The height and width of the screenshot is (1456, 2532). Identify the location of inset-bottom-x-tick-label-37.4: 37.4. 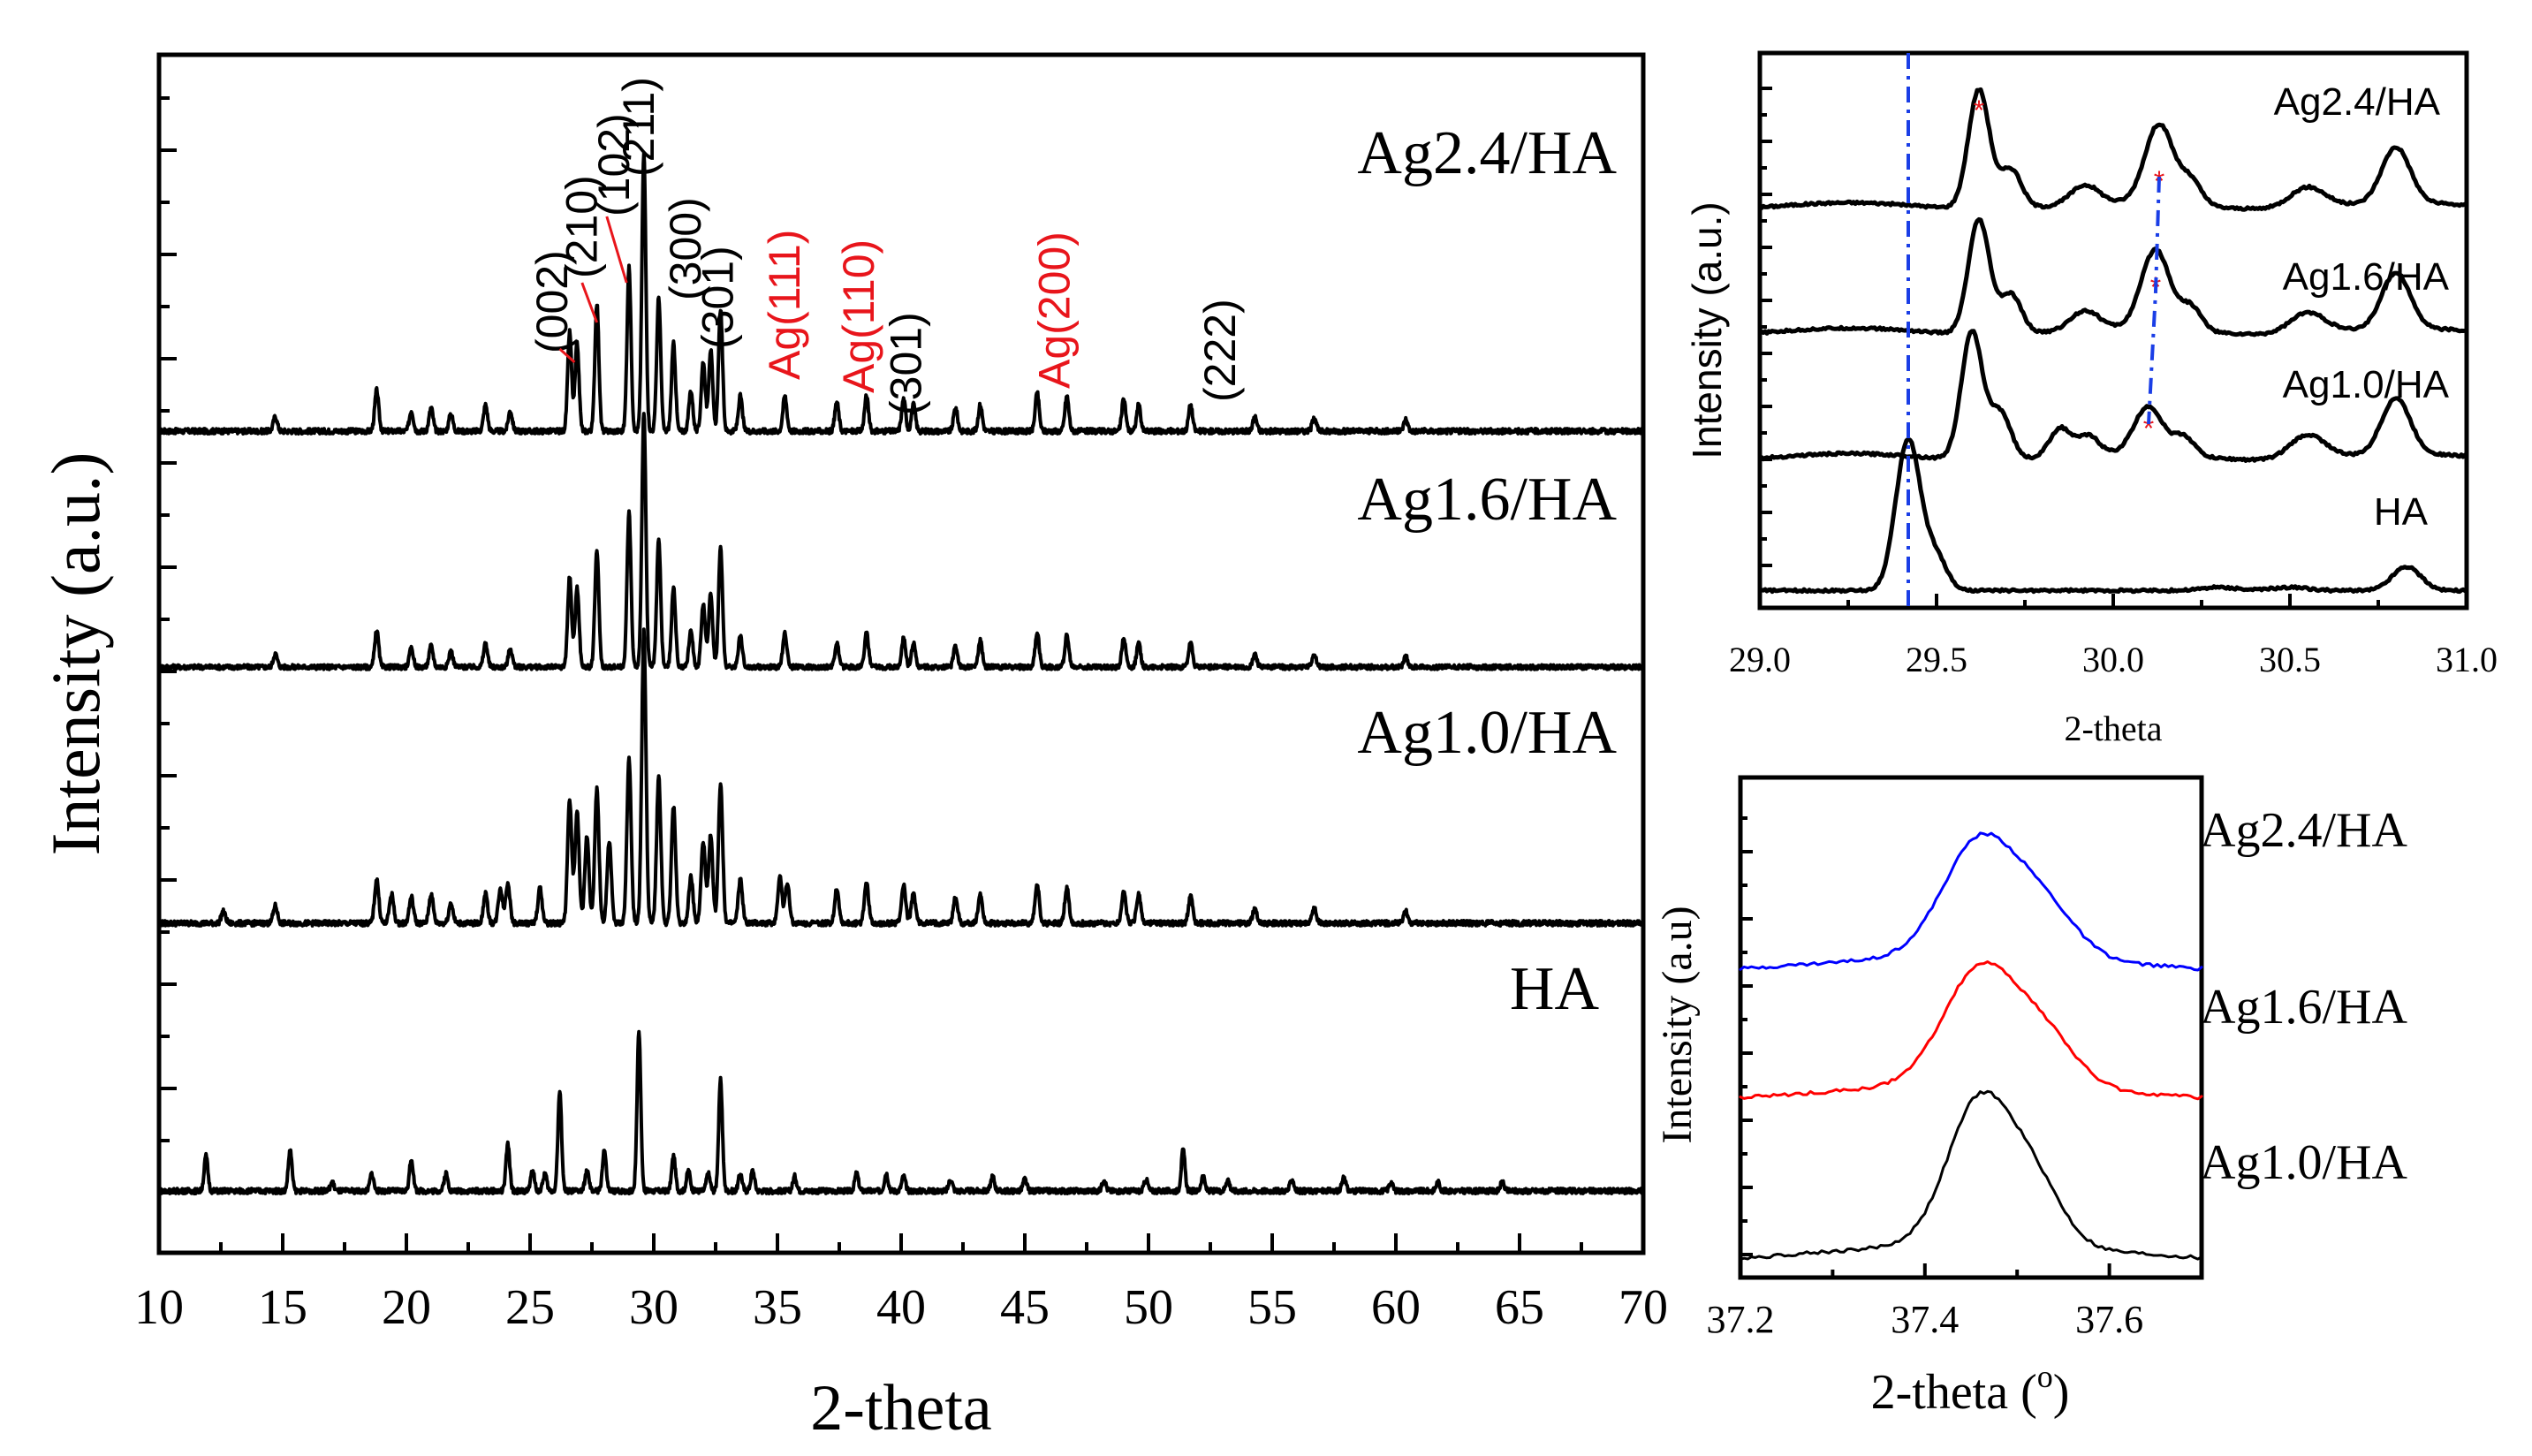
(1925, 1319).